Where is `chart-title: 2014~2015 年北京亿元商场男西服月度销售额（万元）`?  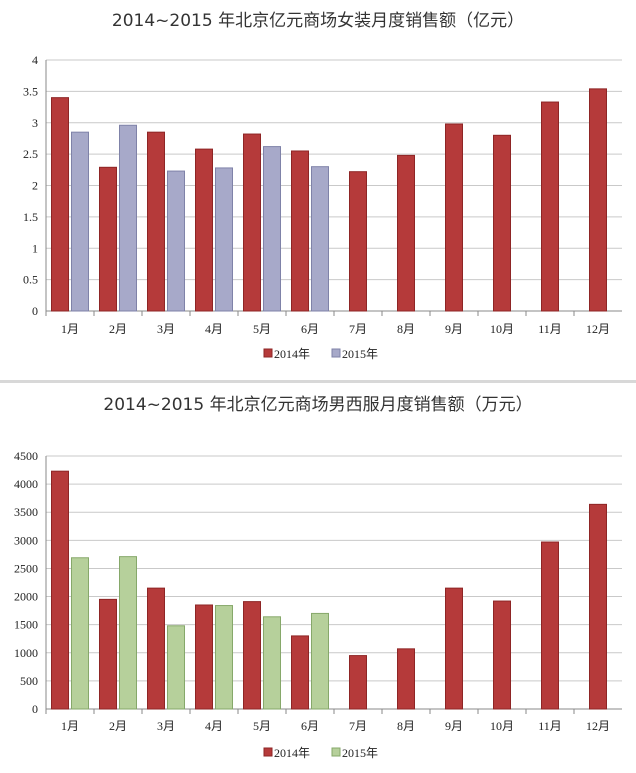
chart-title: 2014~2015 年北京亿元商场男西服月度销售额（万元） is located at coordinates (318, 405).